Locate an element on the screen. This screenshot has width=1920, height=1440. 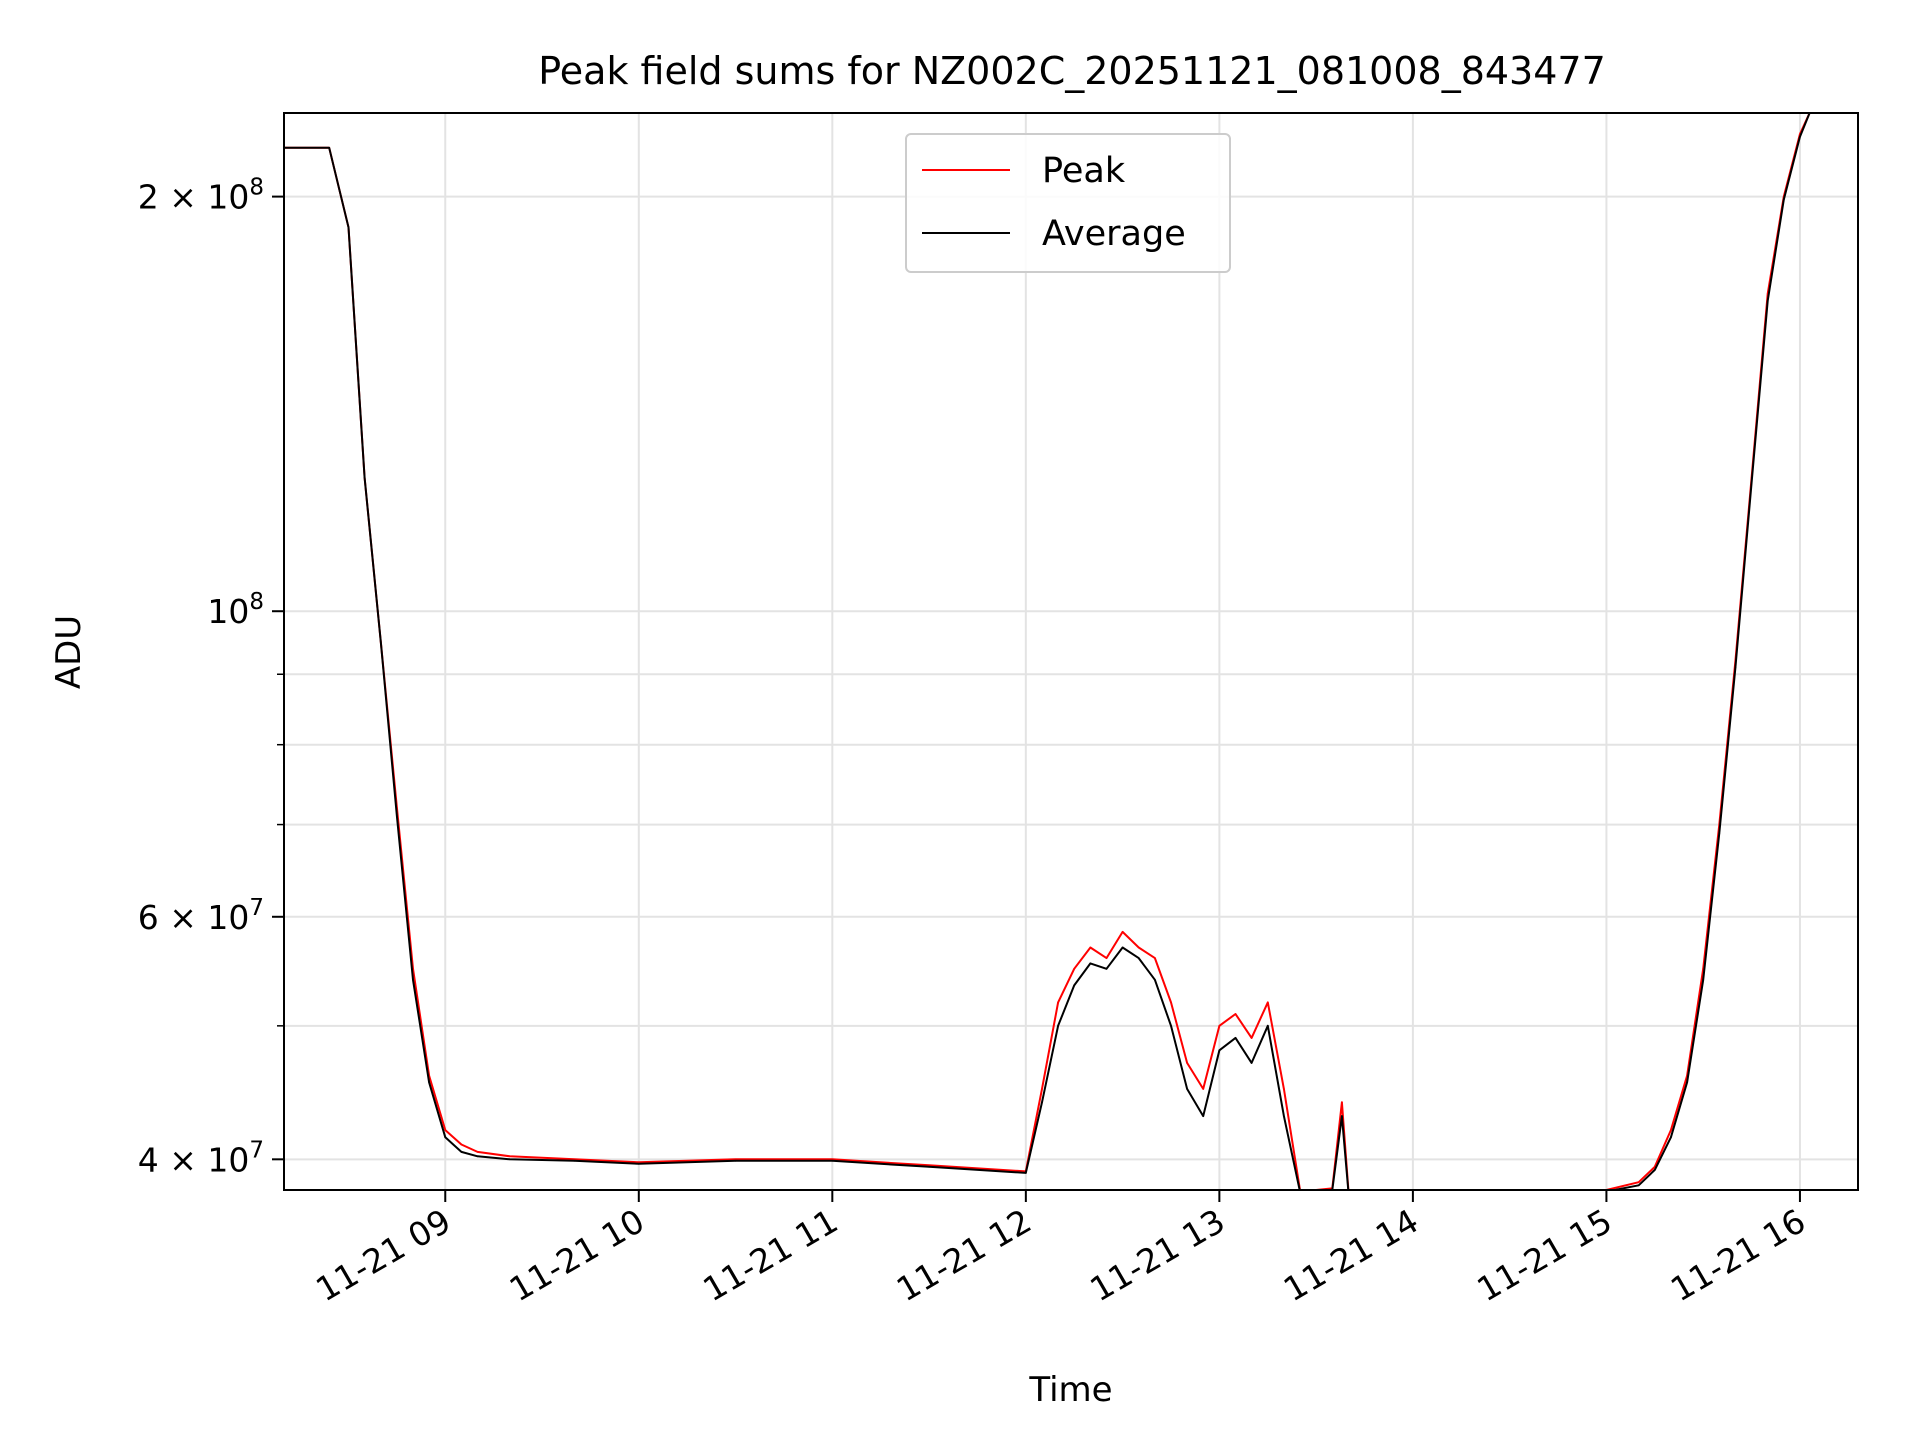
legend: Peak Average is located at coordinates (1068, 203).